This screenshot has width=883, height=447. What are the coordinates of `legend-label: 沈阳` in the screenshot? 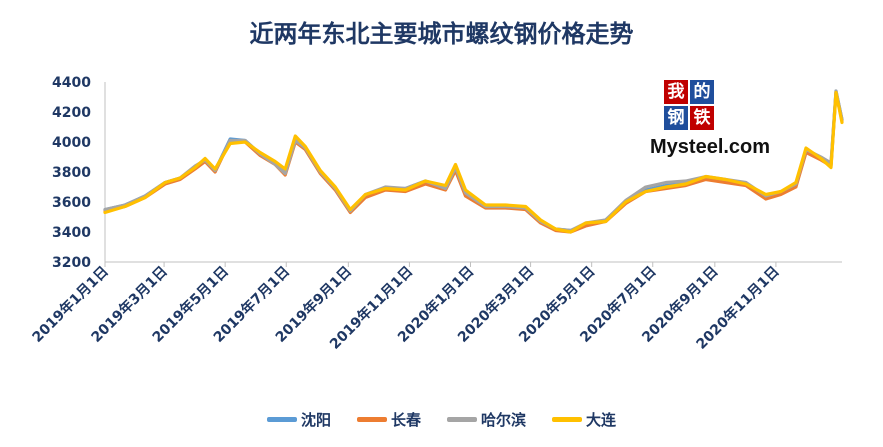 It's located at (315, 420).